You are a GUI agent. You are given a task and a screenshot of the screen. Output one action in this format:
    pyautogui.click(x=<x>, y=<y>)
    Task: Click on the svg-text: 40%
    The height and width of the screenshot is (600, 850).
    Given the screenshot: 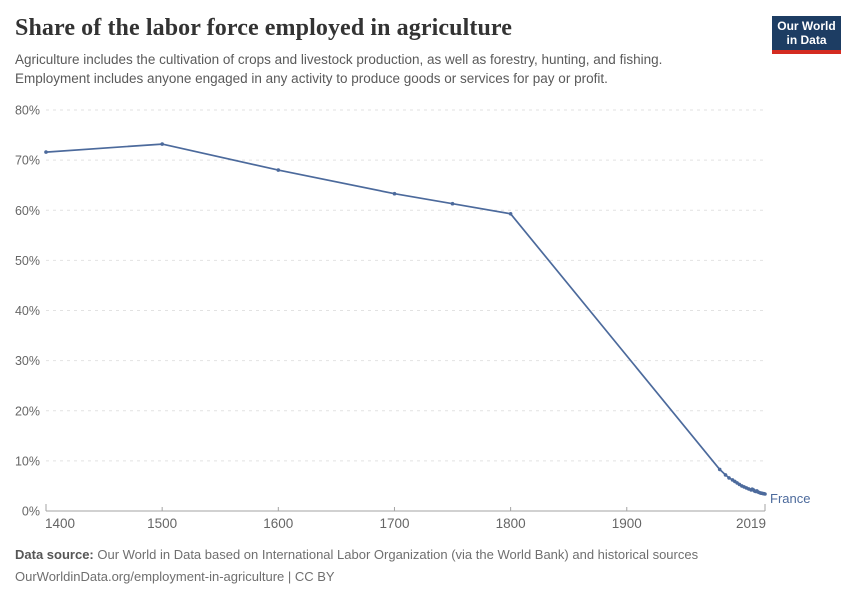 What is the action you would take?
    pyautogui.click(x=27, y=311)
    